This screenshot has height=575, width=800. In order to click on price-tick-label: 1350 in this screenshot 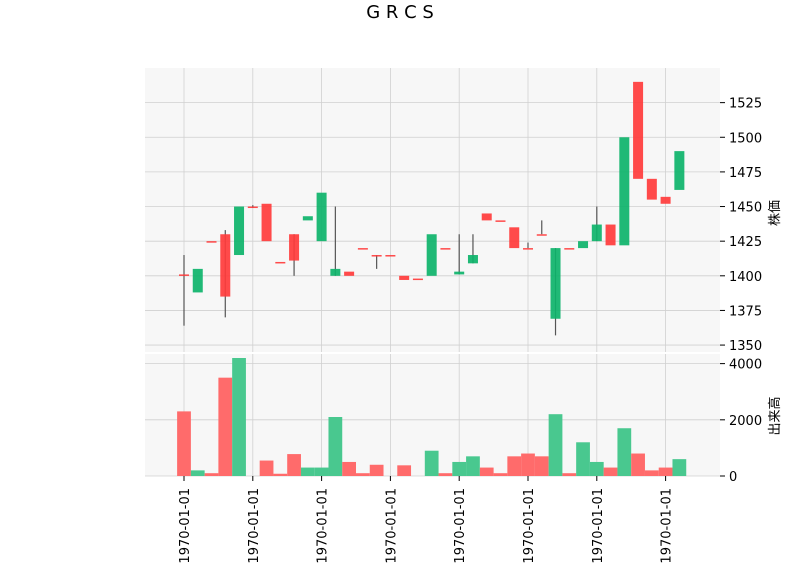, I will do `click(745, 346)`.